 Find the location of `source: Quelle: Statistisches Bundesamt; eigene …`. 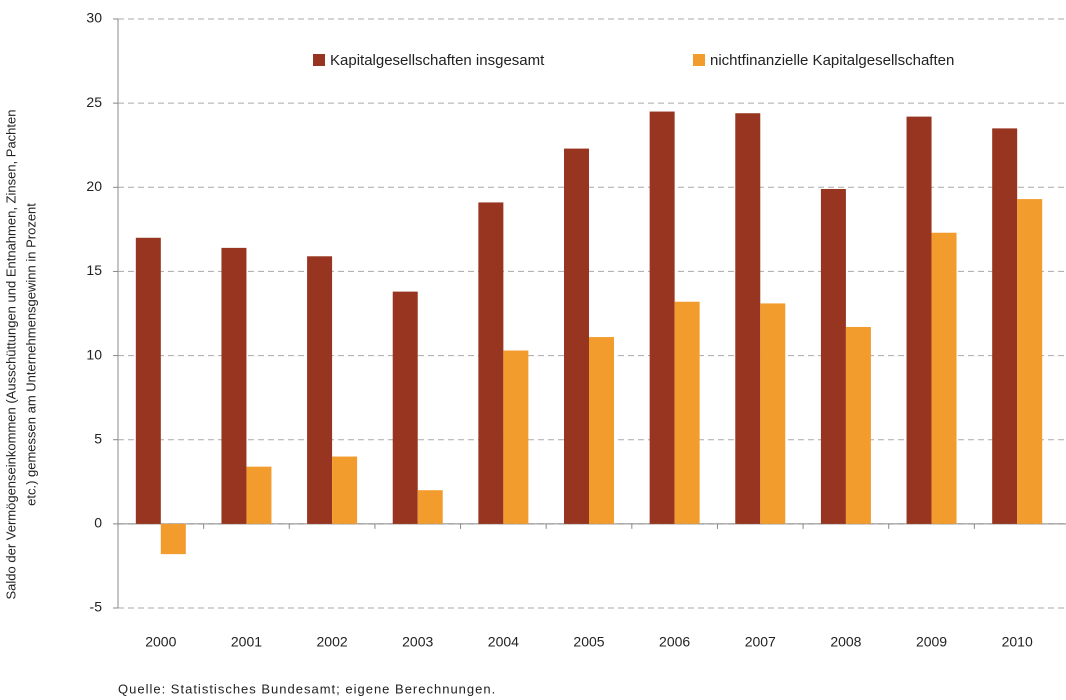

source: Quelle: Statistisches Bundesamt; eigene … is located at coordinates (307, 688).